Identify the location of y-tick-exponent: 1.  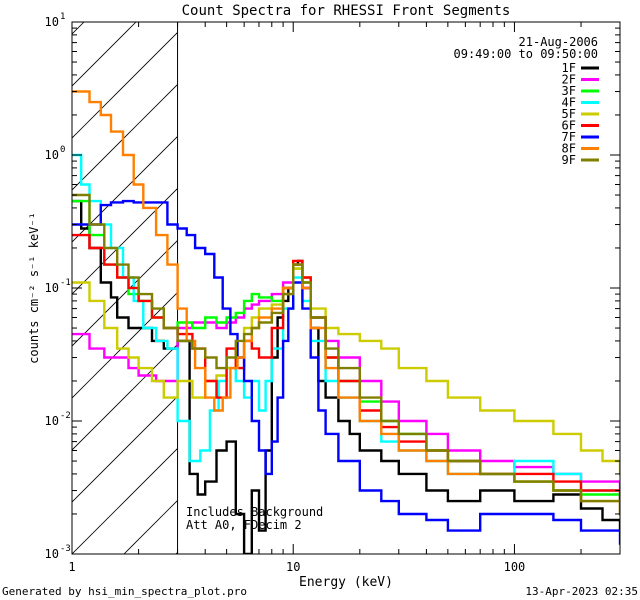
(62, 17).